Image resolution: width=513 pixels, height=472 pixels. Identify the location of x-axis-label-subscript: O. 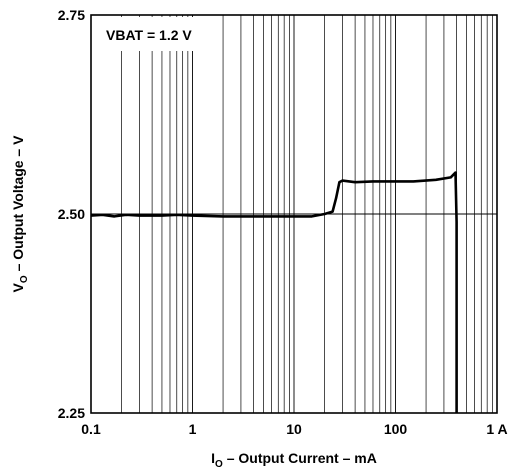
(219, 464).